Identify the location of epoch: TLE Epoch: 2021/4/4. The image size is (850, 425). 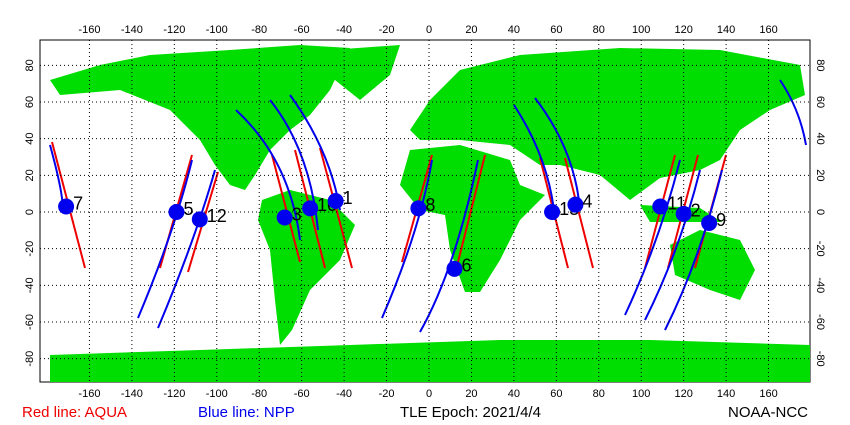
(470, 412).